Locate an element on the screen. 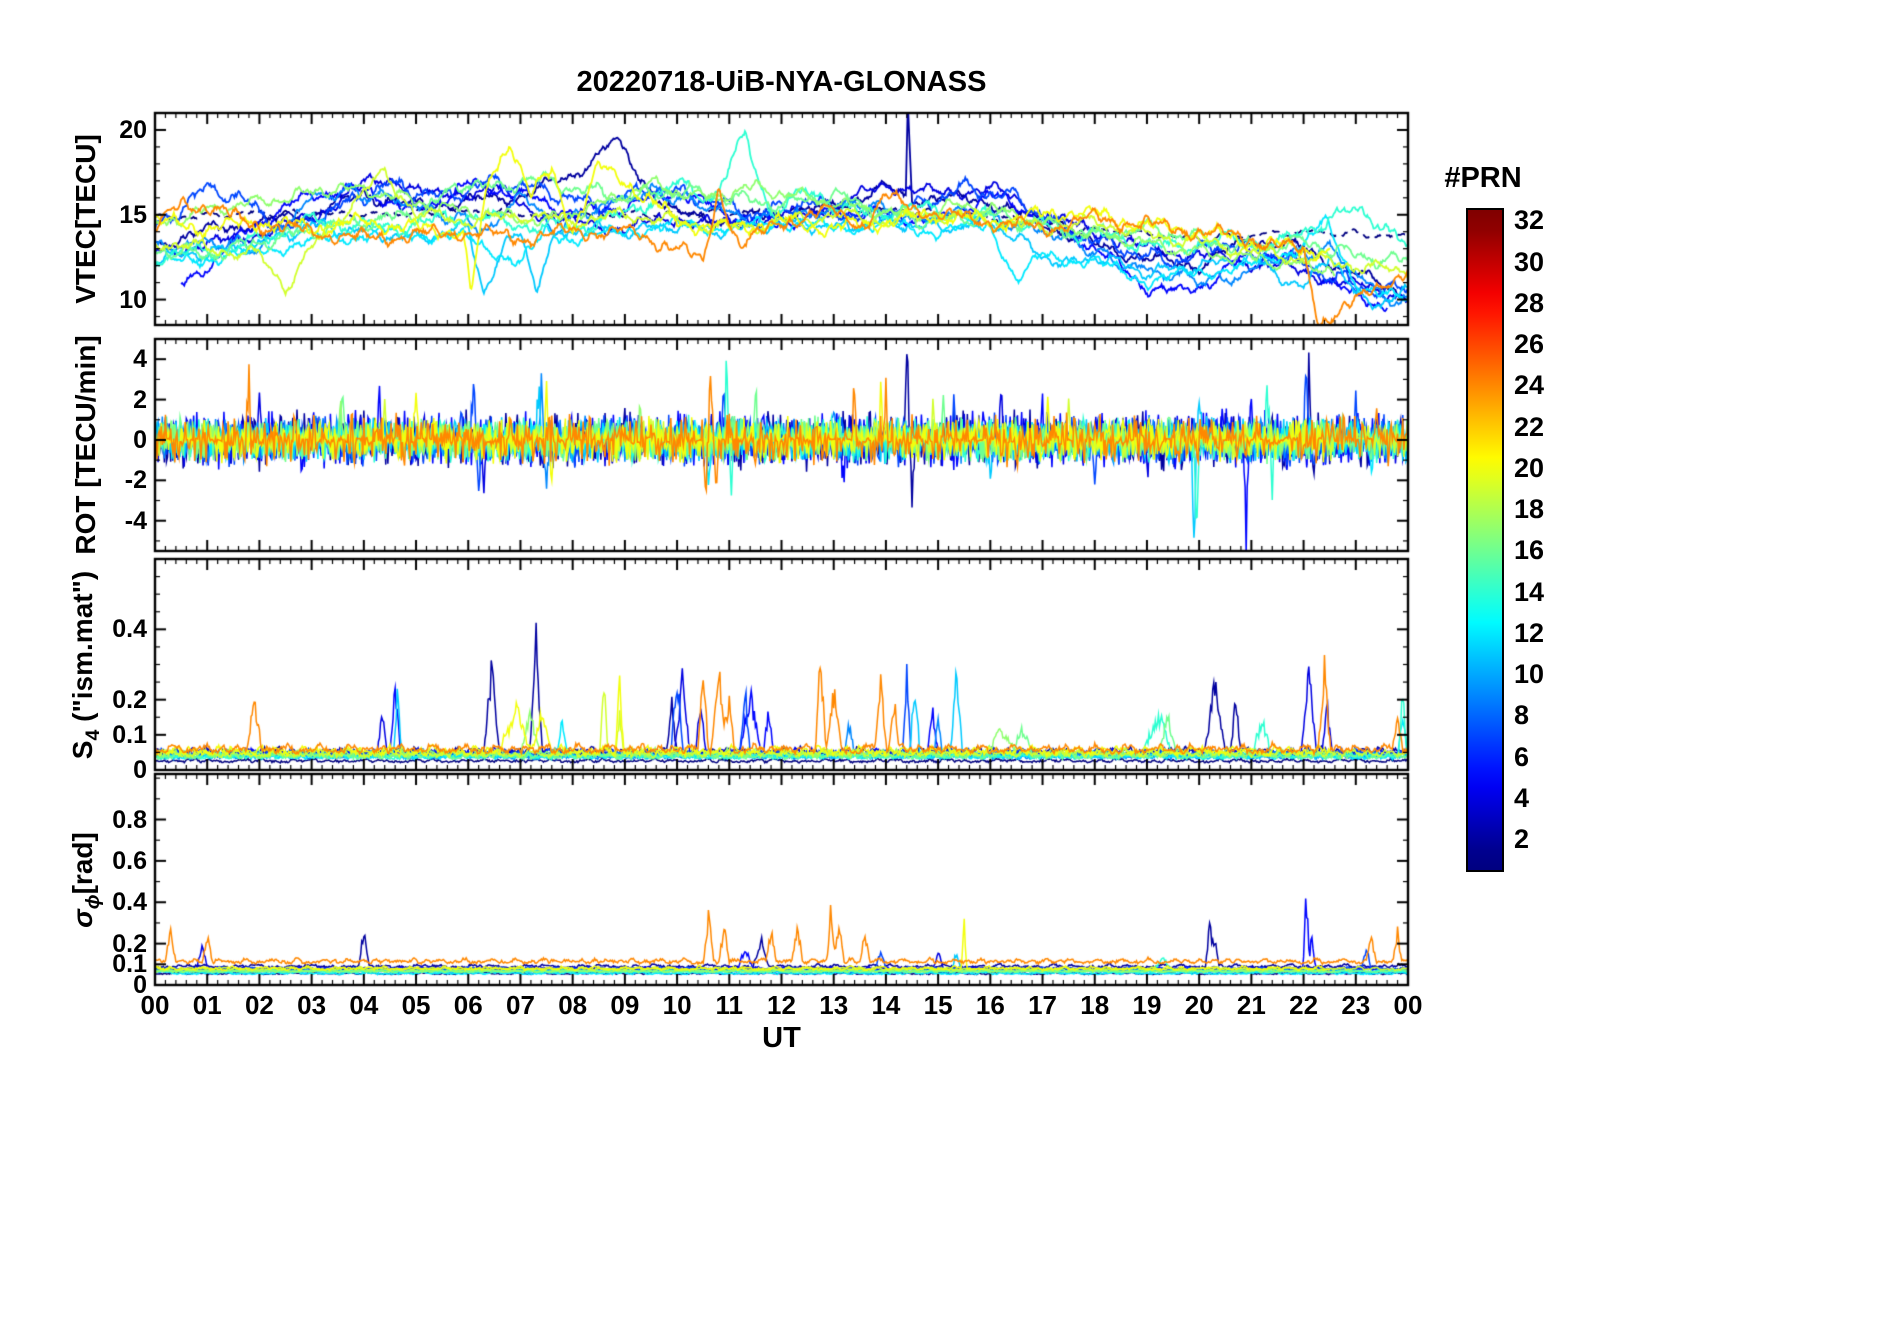  x-axis-label: UT is located at coordinates (781, 1038).